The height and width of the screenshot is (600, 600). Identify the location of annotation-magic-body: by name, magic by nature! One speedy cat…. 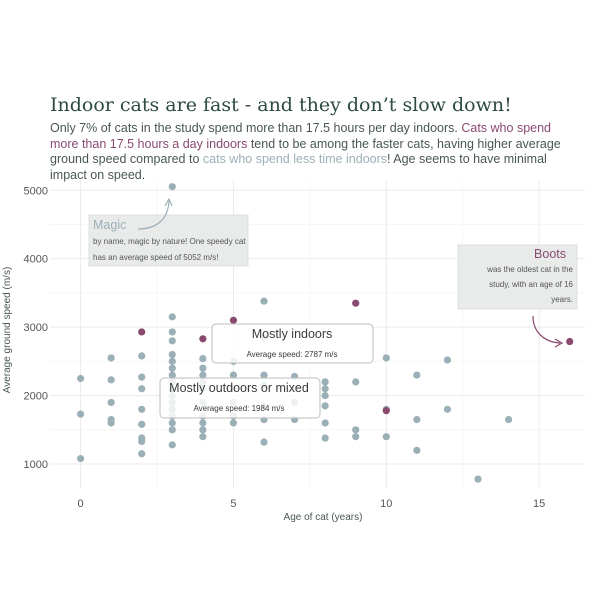
(169, 249).